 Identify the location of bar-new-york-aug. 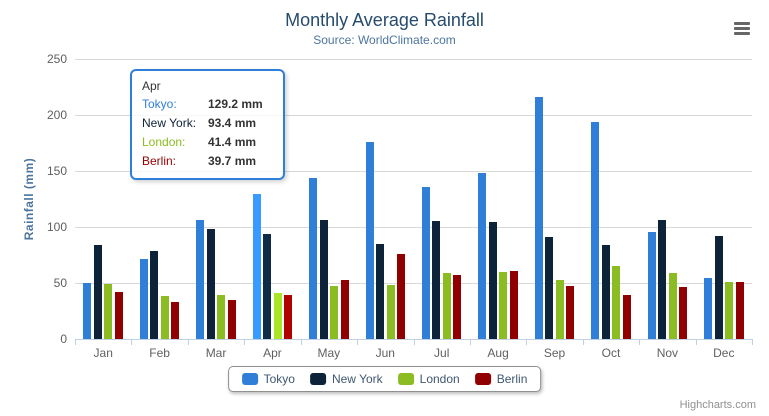
(492, 280).